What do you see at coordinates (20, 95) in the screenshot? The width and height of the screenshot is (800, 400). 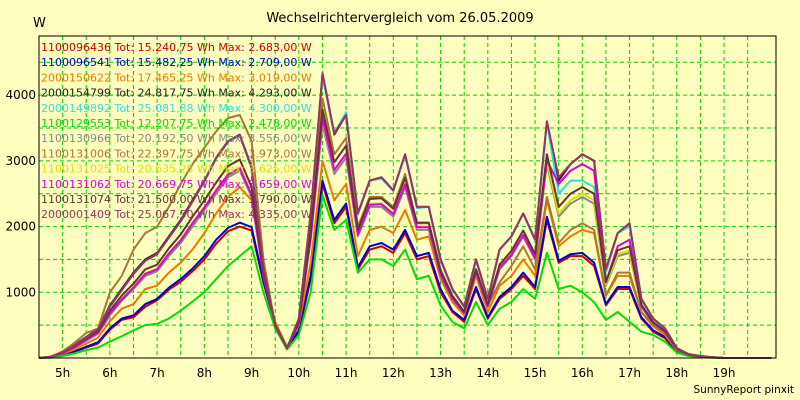 I see `y-tick-label: 4000` at bounding box center [20, 95].